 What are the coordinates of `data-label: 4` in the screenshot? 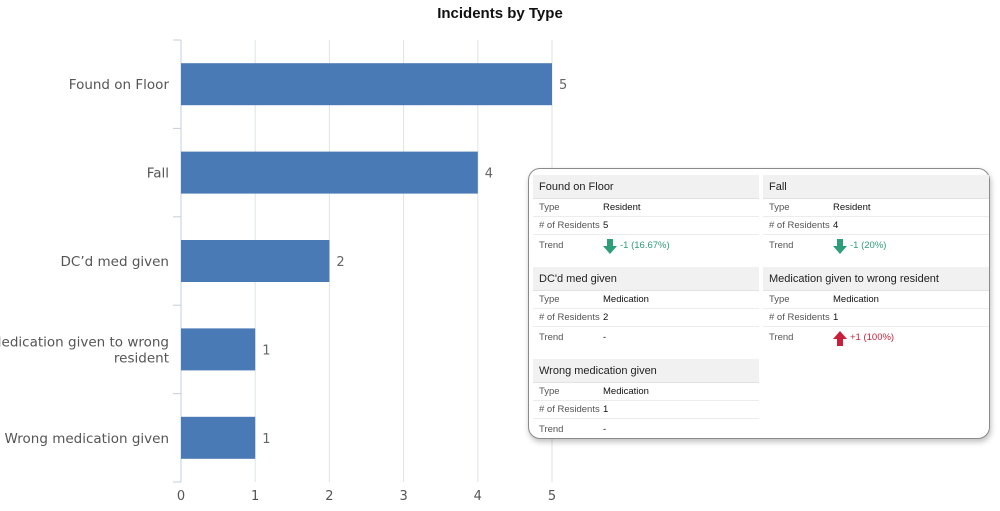 It's located at (489, 174).